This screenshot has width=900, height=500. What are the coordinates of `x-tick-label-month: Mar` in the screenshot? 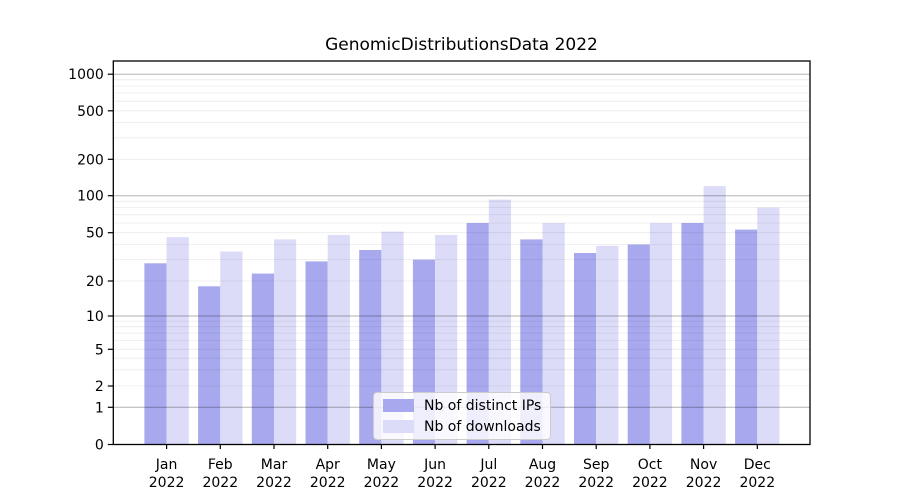 It's located at (274, 465).